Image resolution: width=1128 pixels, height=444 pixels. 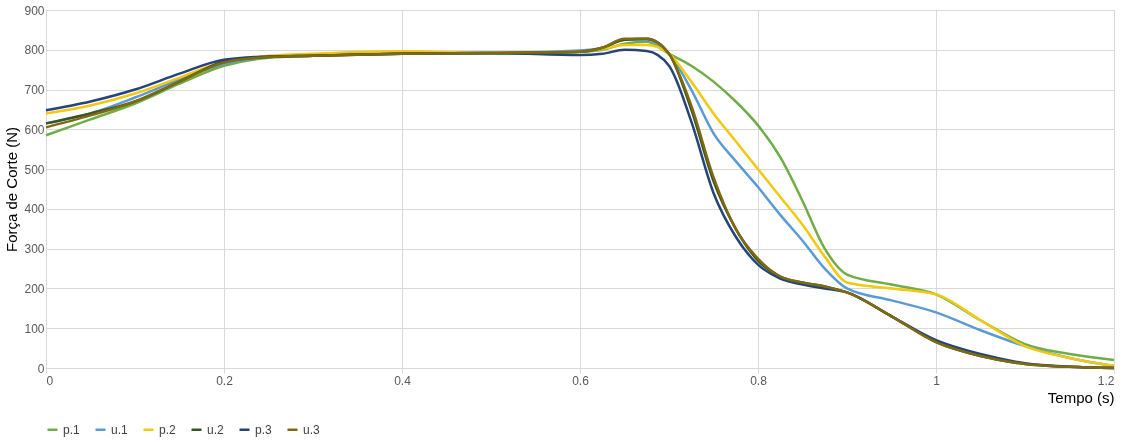 I want to click on legend-label: p.3, so click(x=264, y=429).